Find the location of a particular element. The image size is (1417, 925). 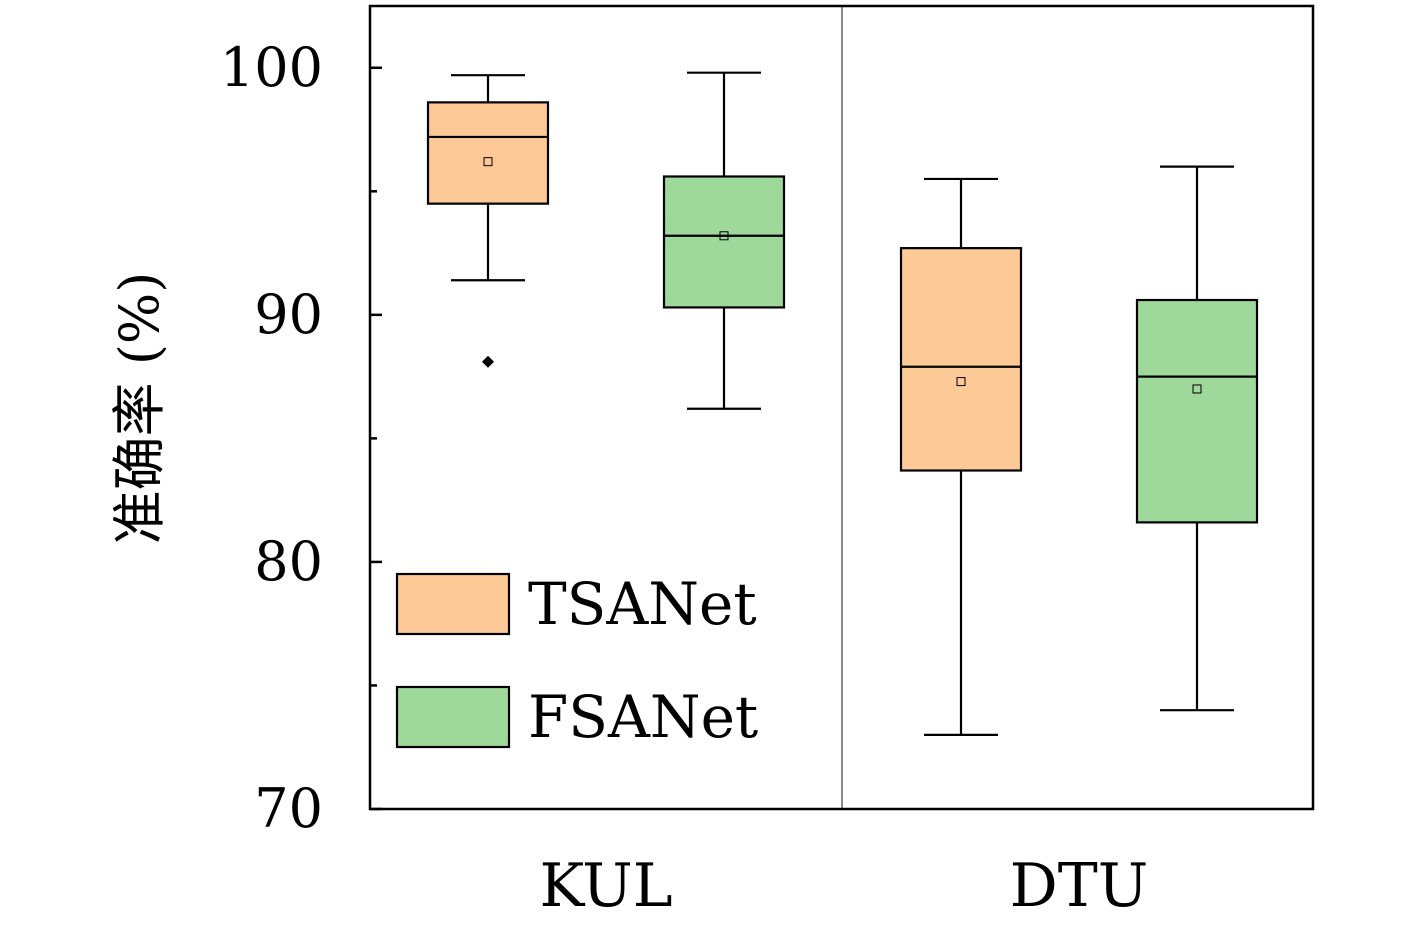

legend-label-fsanet: FSANet is located at coordinates (643, 717).